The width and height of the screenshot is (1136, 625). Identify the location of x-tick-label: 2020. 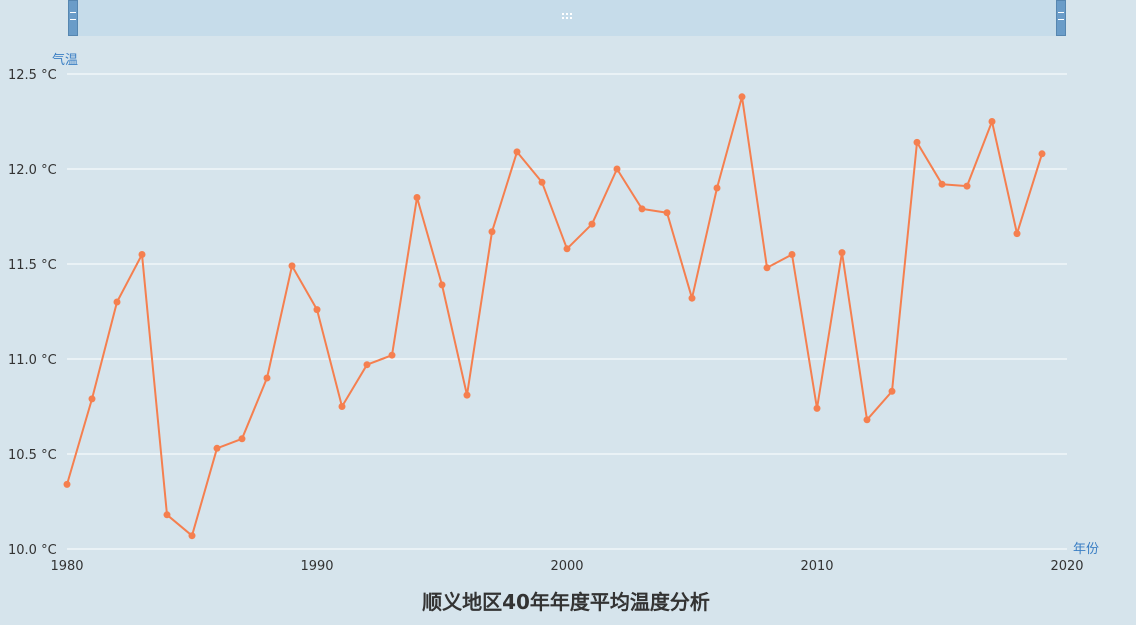
(1066, 566).